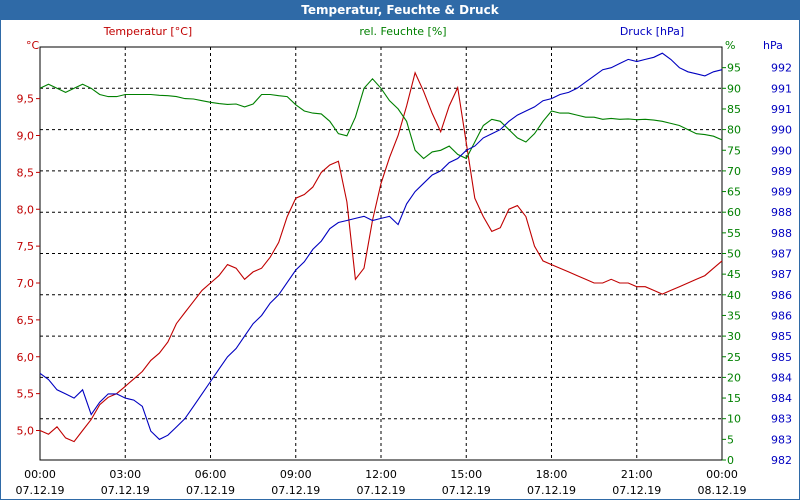 The image size is (800, 500). What do you see at coordinates (26, 320) in the screenshot?
I see `temperature-tick-label: 6,5` at bounding box center [26, 320].